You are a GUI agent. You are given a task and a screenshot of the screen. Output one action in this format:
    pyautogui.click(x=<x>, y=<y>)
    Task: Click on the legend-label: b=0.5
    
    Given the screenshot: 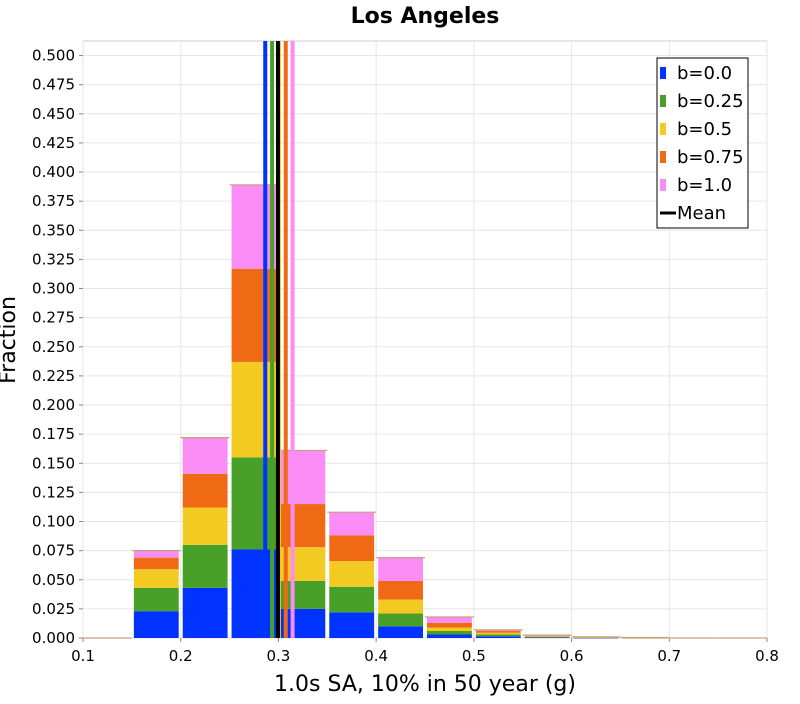 What is the action you would take?
    pyautogui.click(x=704, y=129)
    